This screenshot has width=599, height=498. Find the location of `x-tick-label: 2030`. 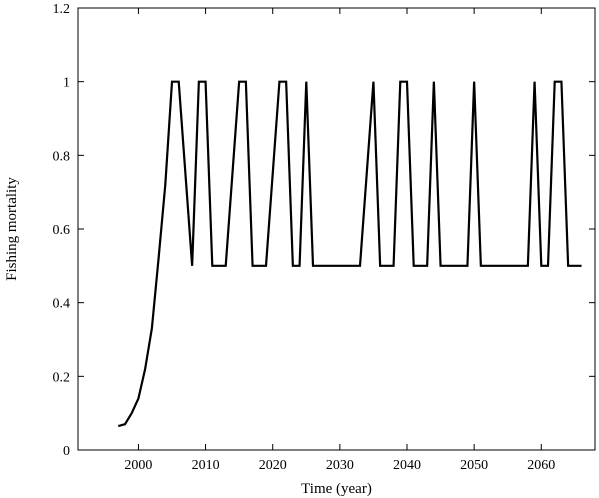

x-tick-label: 2030 is located at coordinates (340, 465).